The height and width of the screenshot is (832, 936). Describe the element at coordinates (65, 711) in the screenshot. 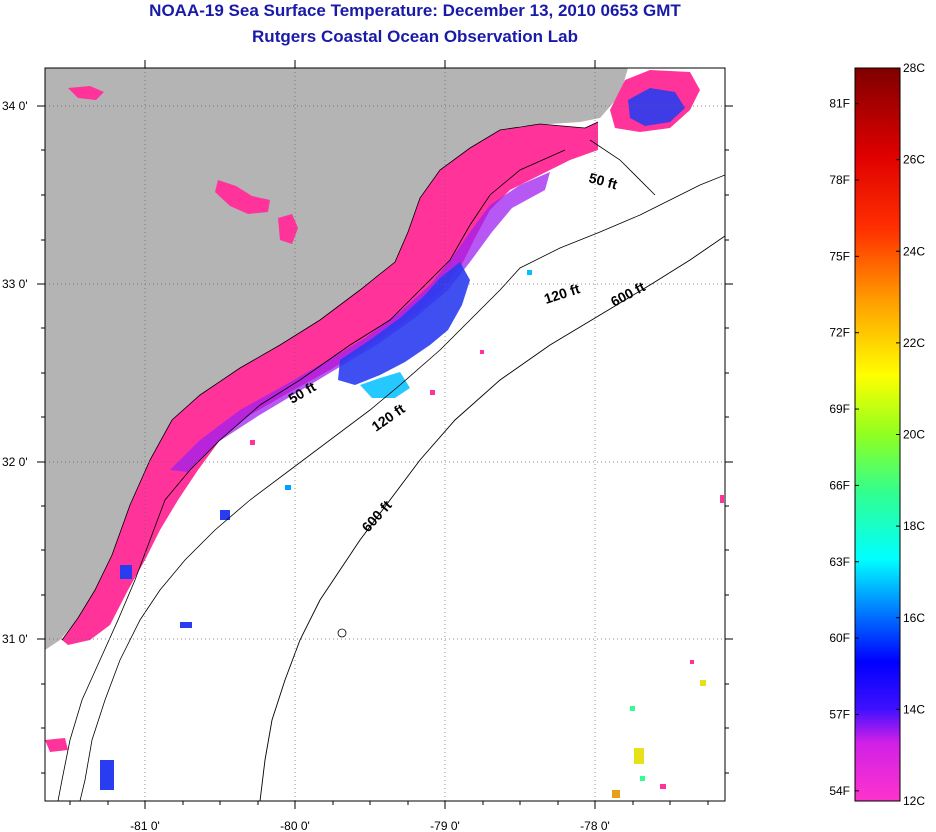

I see `land-clear-patch` at that location.